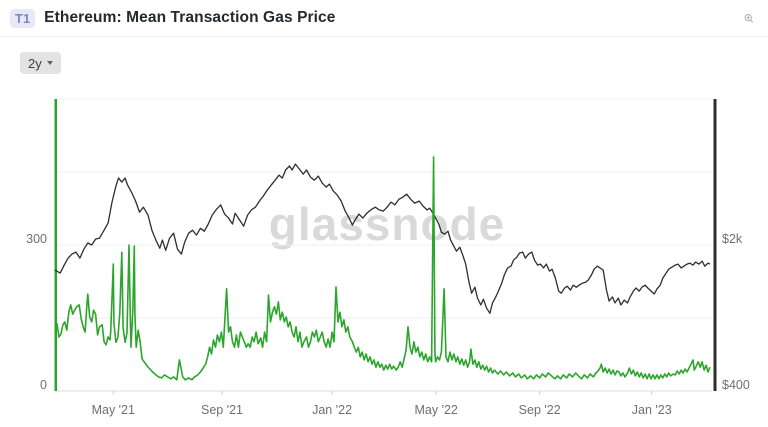 This screenshot has height=427, width=768. What do you see at coordinates (49, 63) in the screenshot?
I see `chevron-down-icon` at bounding box center [49, 63].